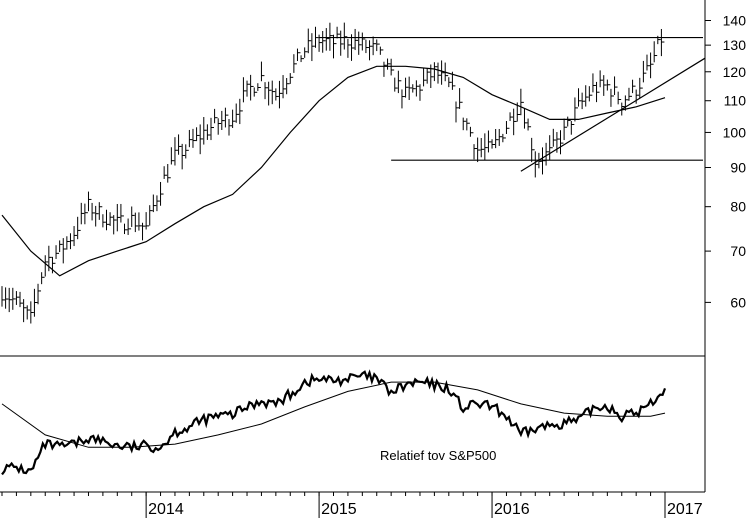 This screenshot has width=752, height=518. What do you see at coordinates (735, 101) in the screenshot?
I see `y-tick-label: 110` at bounding box center [735, 101].